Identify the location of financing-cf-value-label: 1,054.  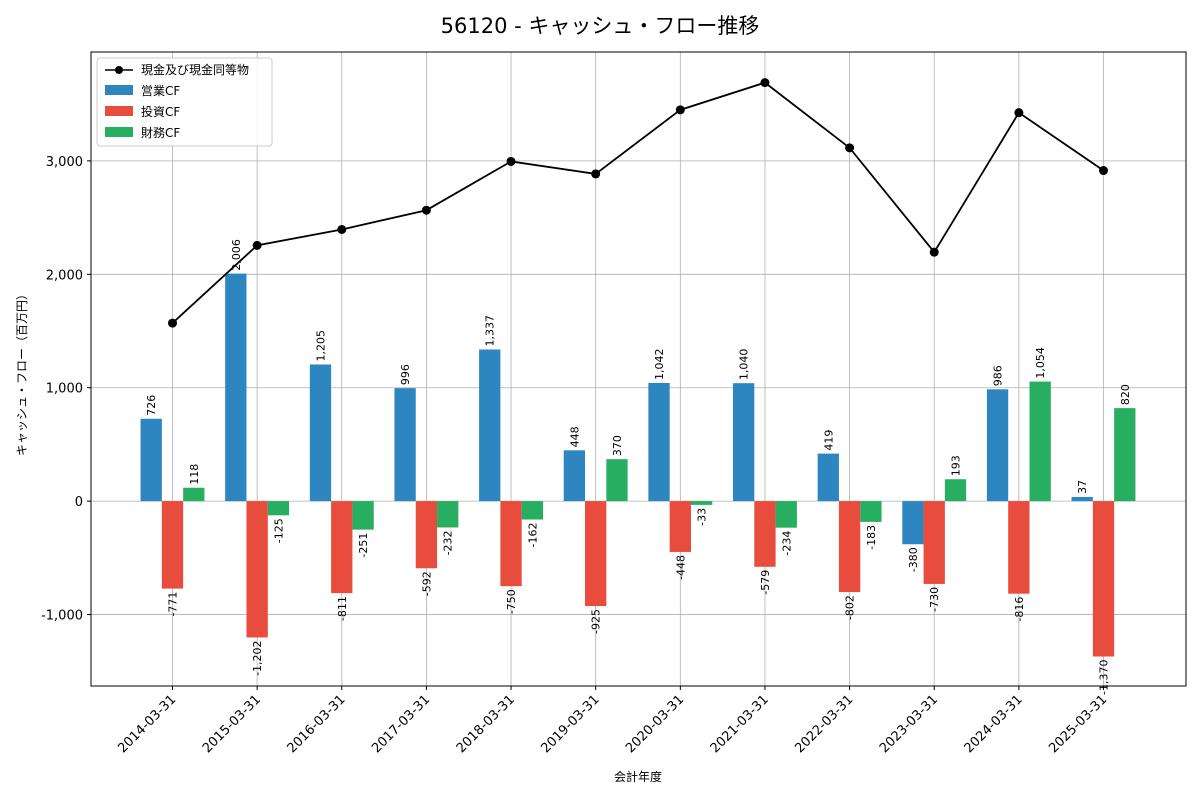
(1040, 363).